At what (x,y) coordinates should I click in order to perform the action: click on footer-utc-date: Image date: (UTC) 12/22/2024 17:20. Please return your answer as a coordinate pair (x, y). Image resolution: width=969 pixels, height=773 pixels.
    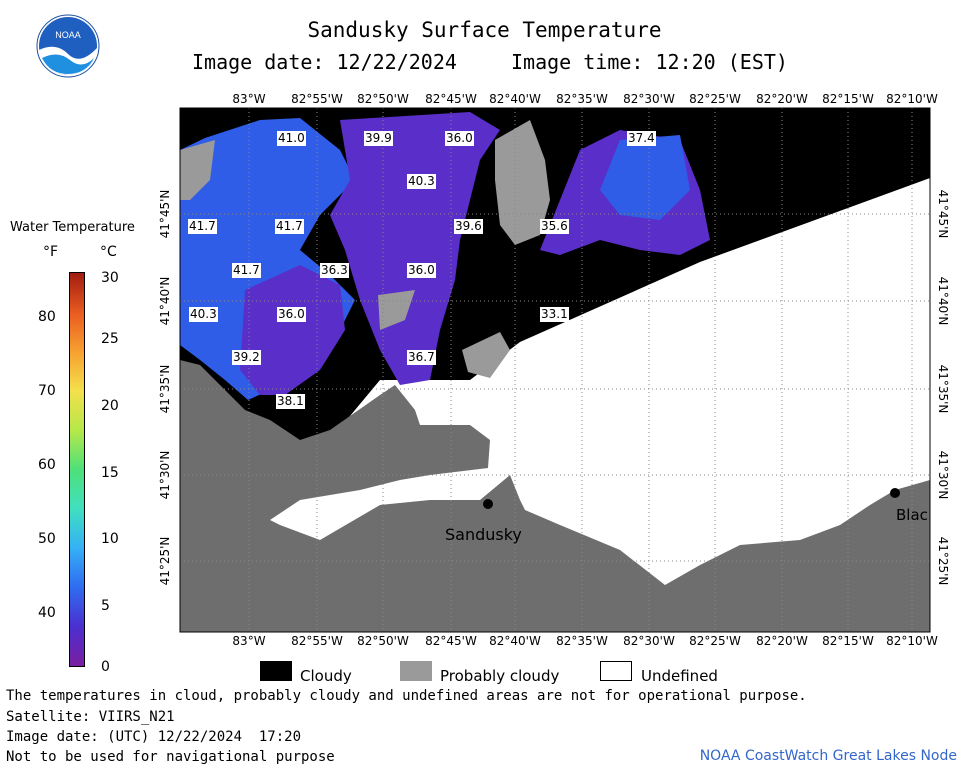
    Looking at the image, I should click on (154, 737).